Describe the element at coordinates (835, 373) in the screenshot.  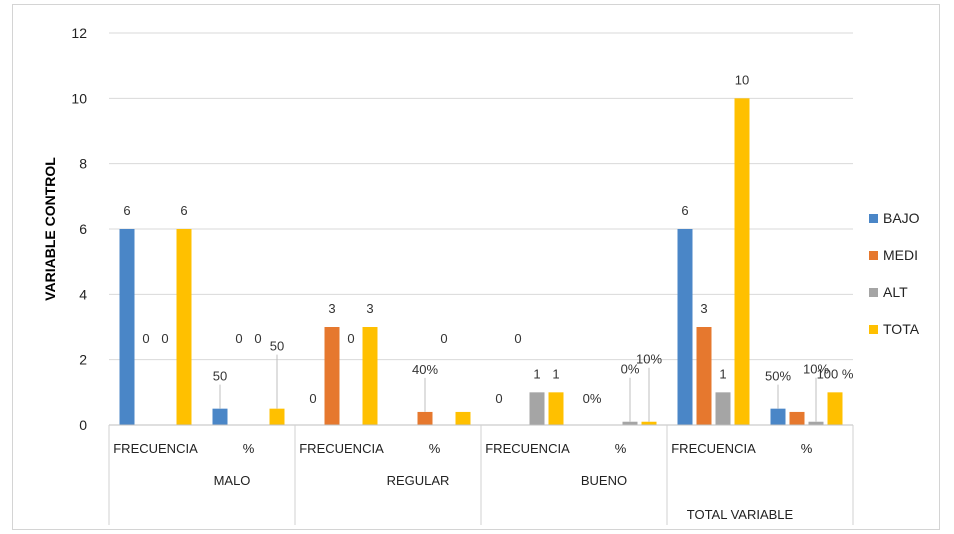
I see `data-label: 100 %` at that location.